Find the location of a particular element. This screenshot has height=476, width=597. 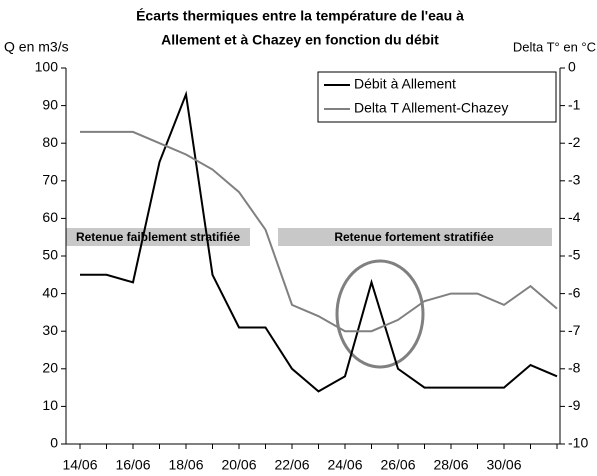

y2-tick-label: 0 is located at coordinates (572, 67).